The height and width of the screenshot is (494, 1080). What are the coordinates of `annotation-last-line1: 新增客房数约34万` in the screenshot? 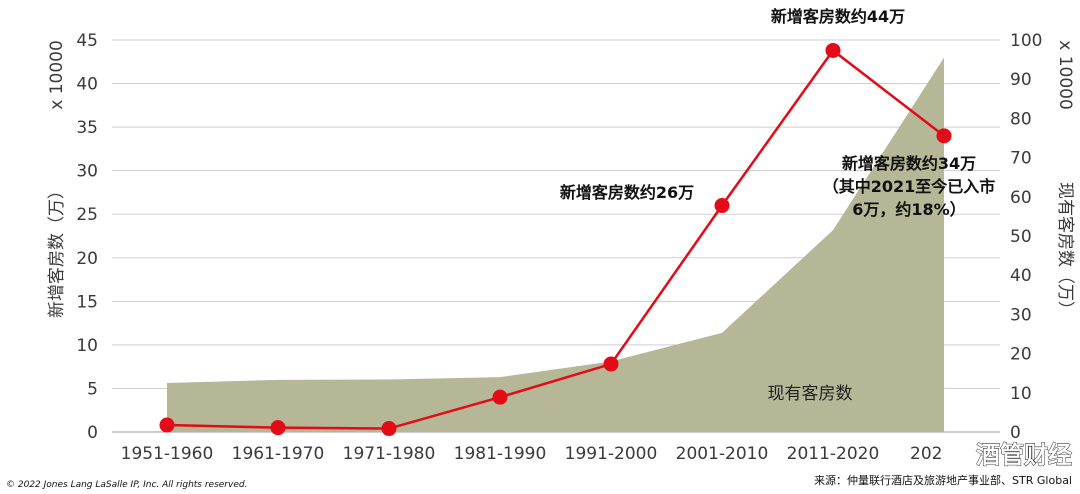 It's located at (909, 163).